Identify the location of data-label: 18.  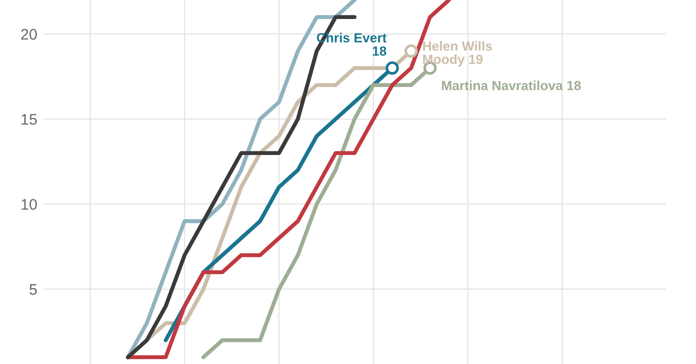
(379, 51).